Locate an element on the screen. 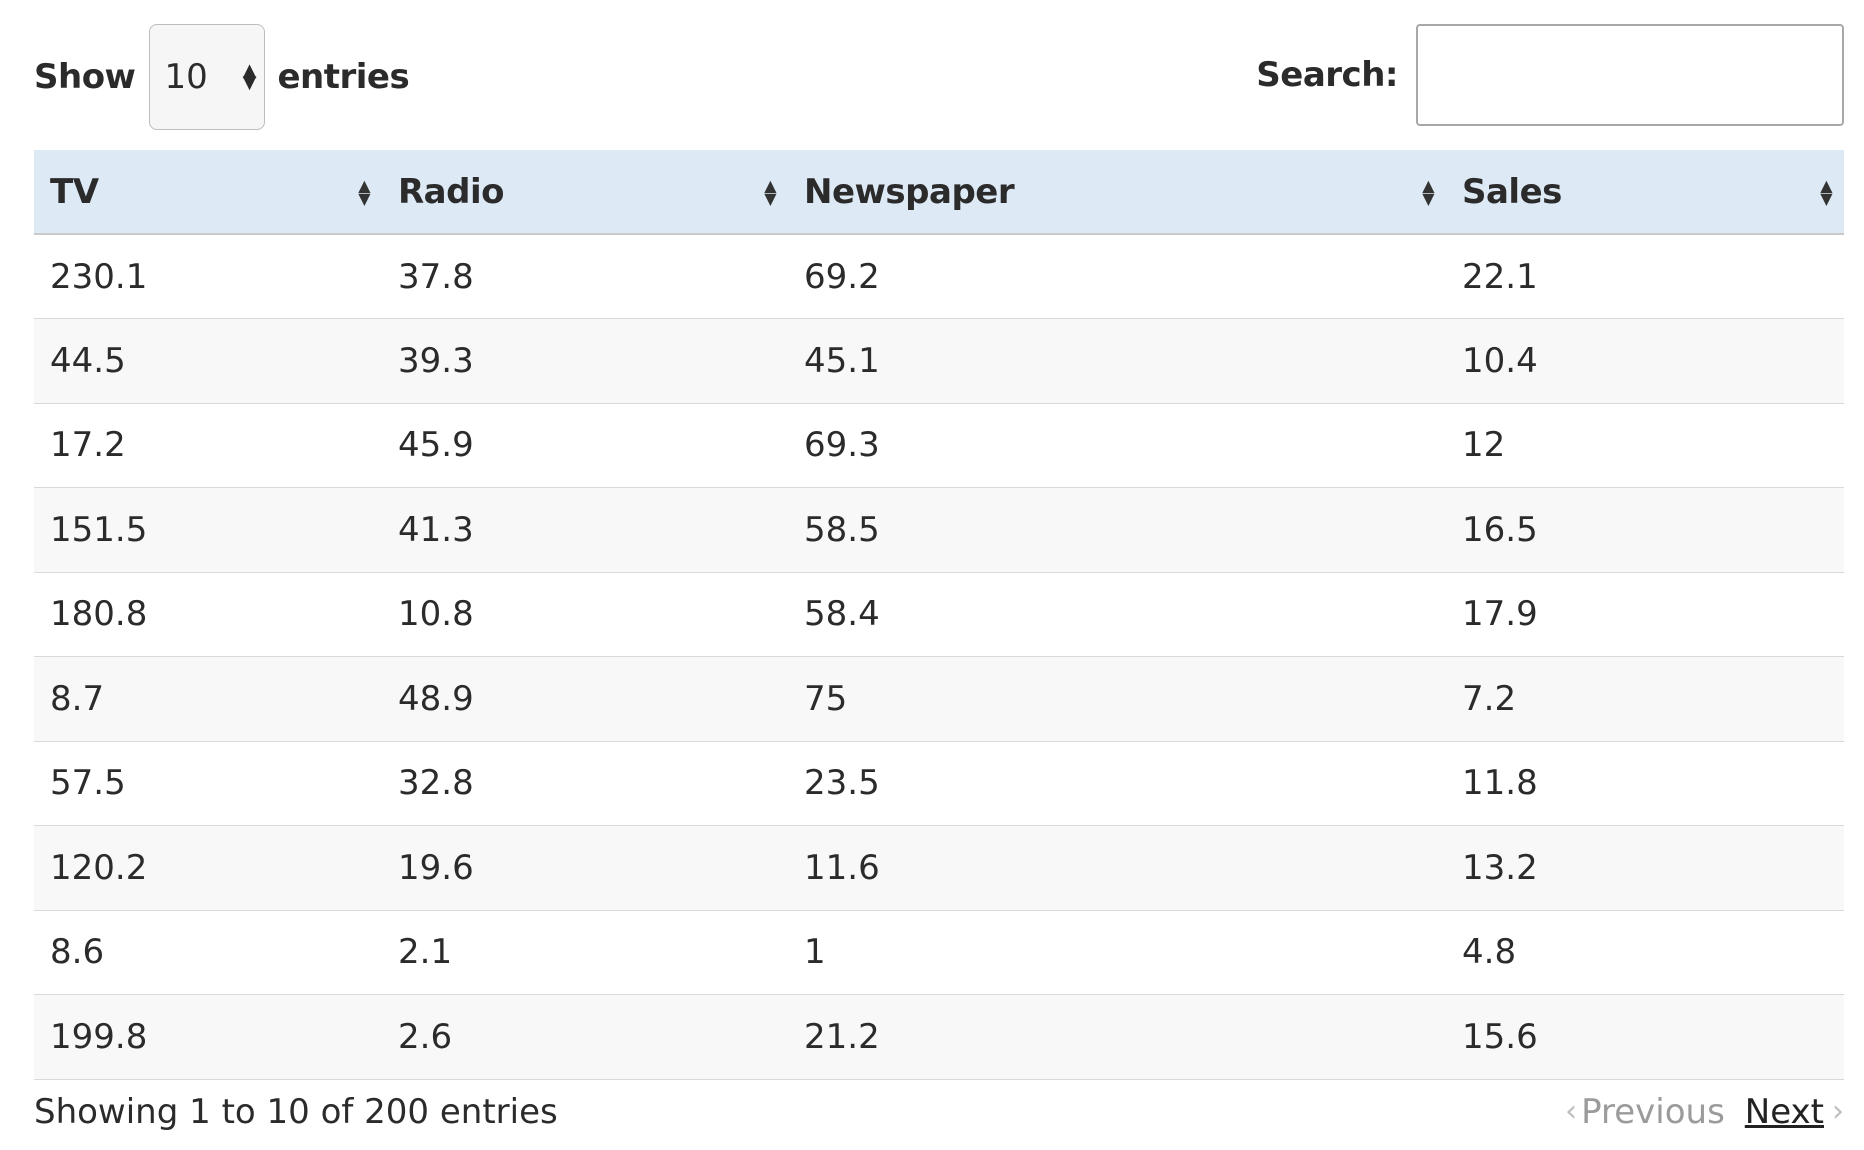  cell-tv: 230.1 is located at coordinates (208, 276).